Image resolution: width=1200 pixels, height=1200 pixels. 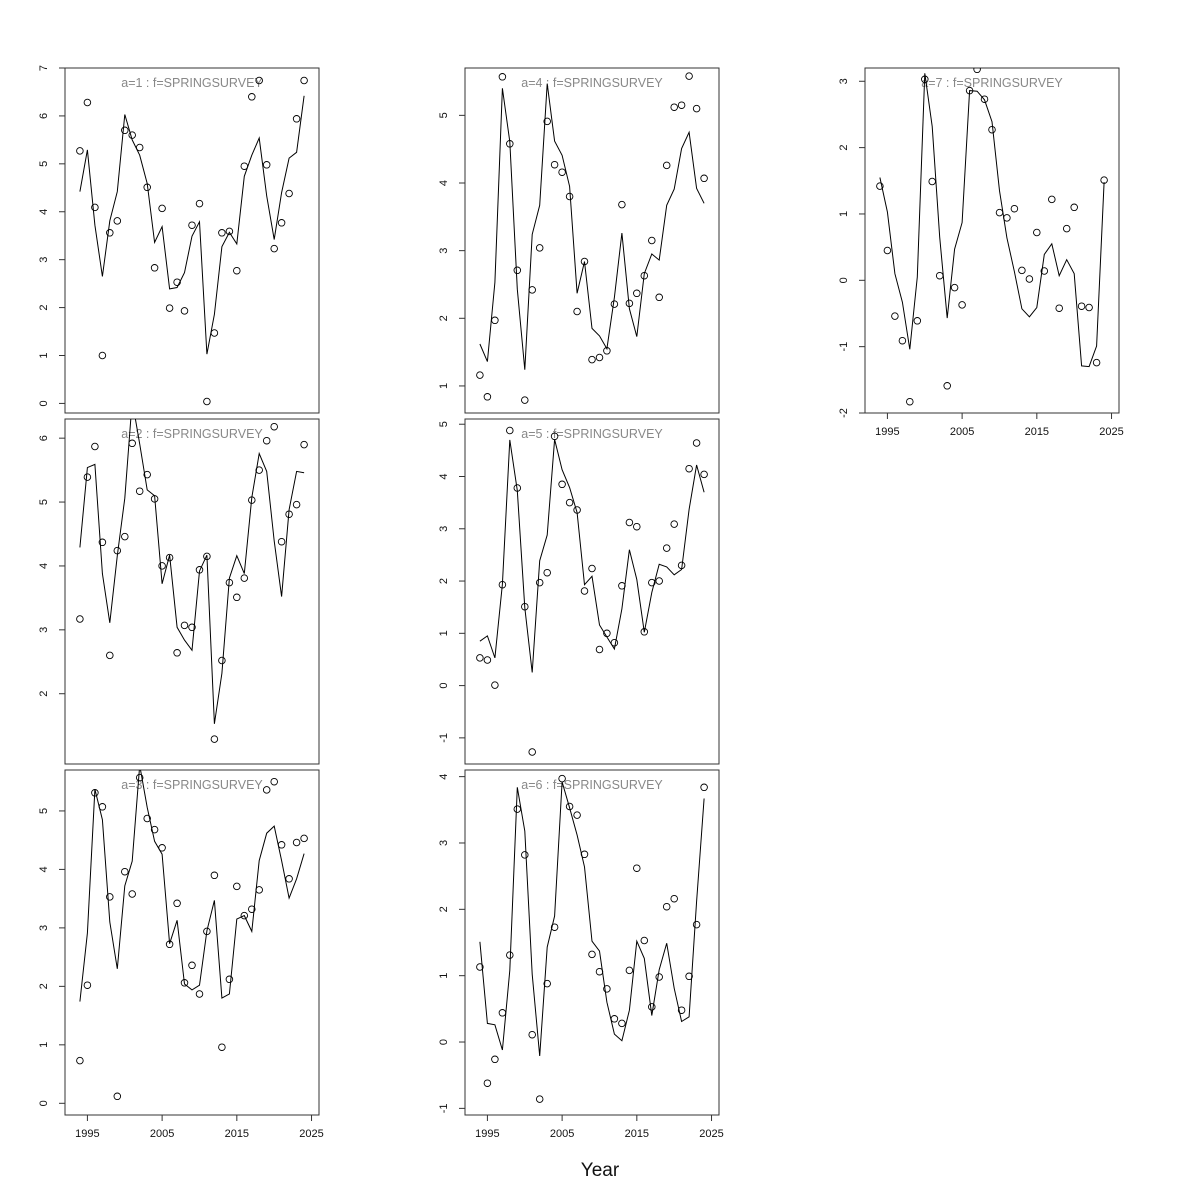 What do you see at coordinates (444, 633) in the screenshot?
I see `y-tick-label: 1` at bounding box center [444, 633].